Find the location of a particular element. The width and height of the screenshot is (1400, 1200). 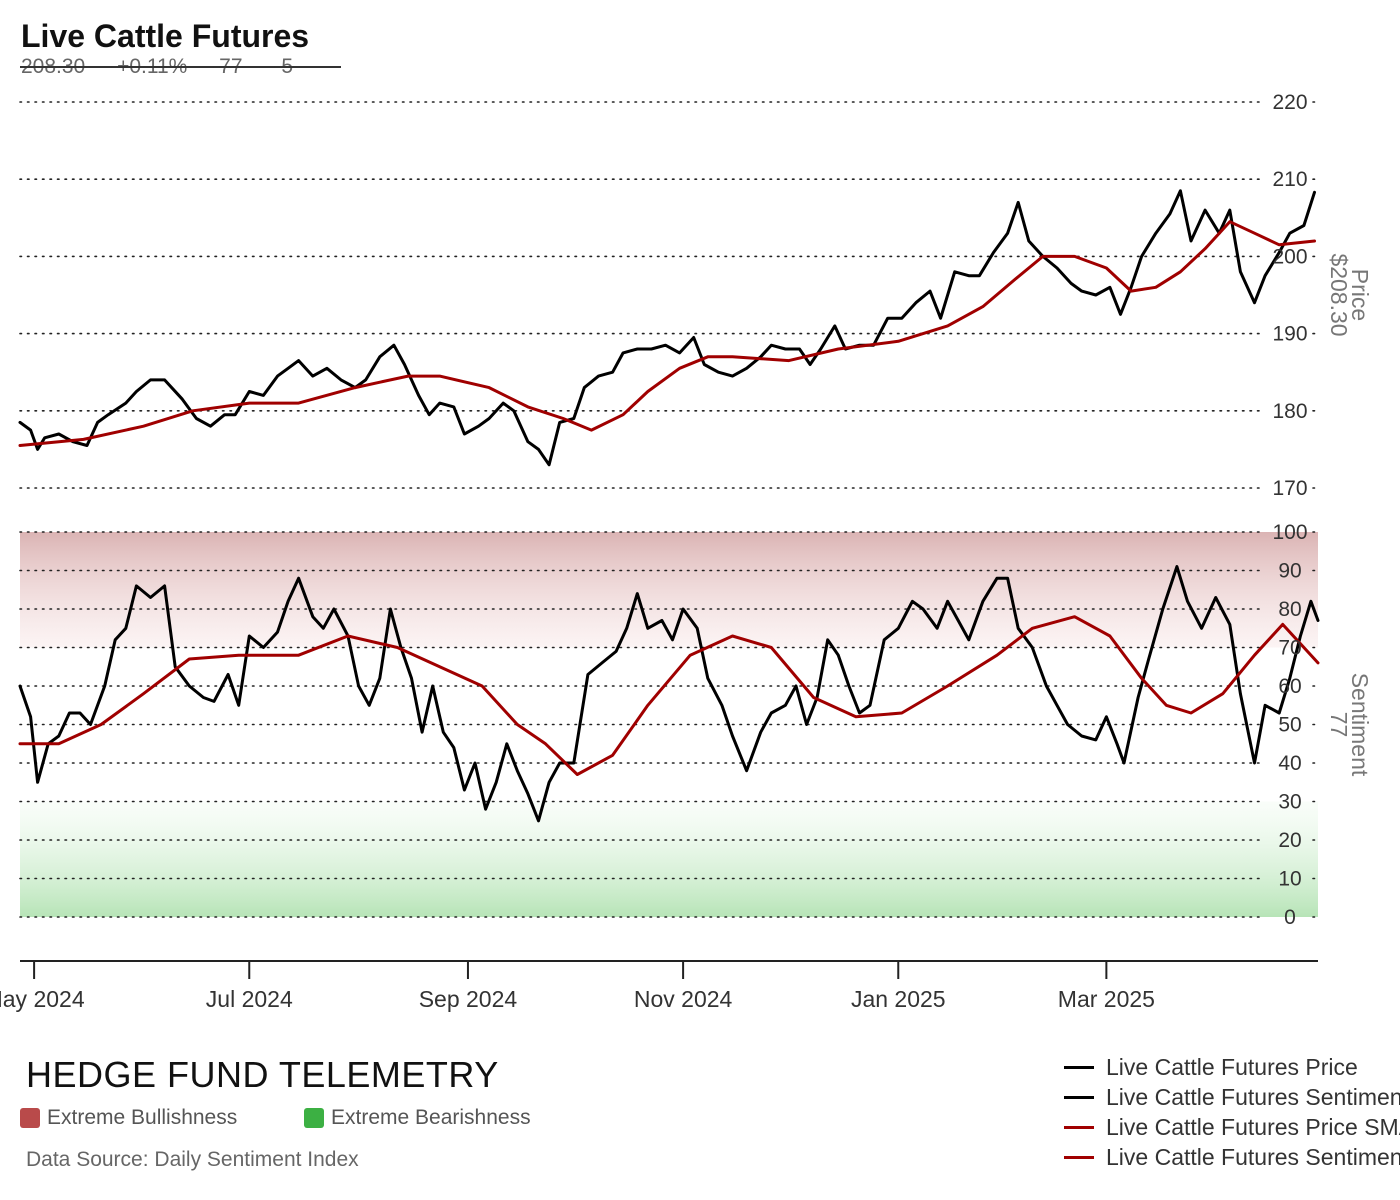

stat-change: +0.11% is located at coordinates (152, 66).